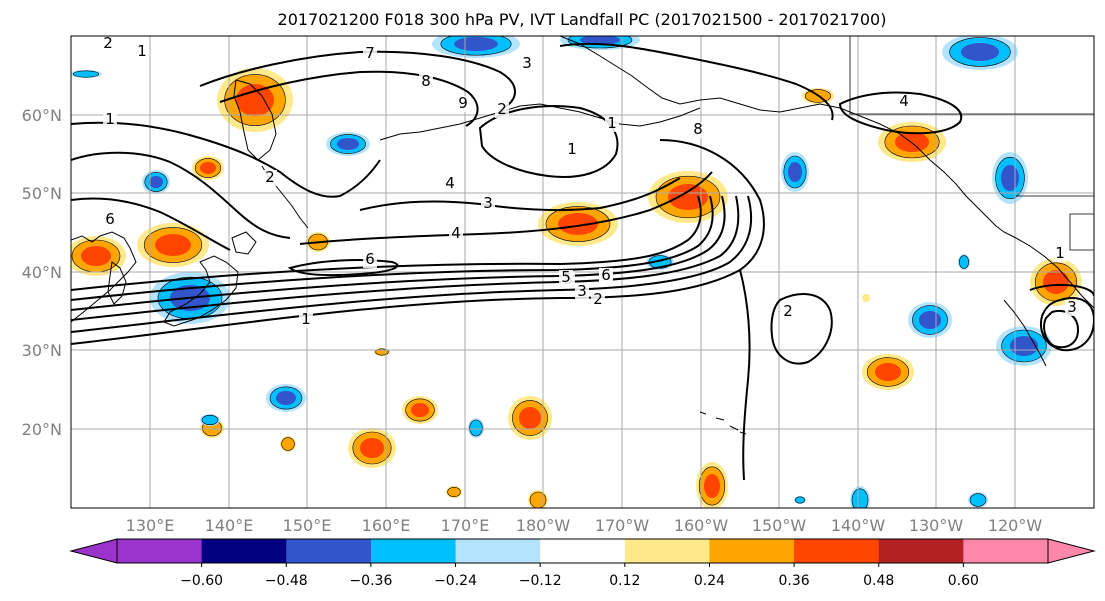 This screenshot has height=601, width=1105. I want to click on lon-tick-label: 130°W, so click(936, 525).